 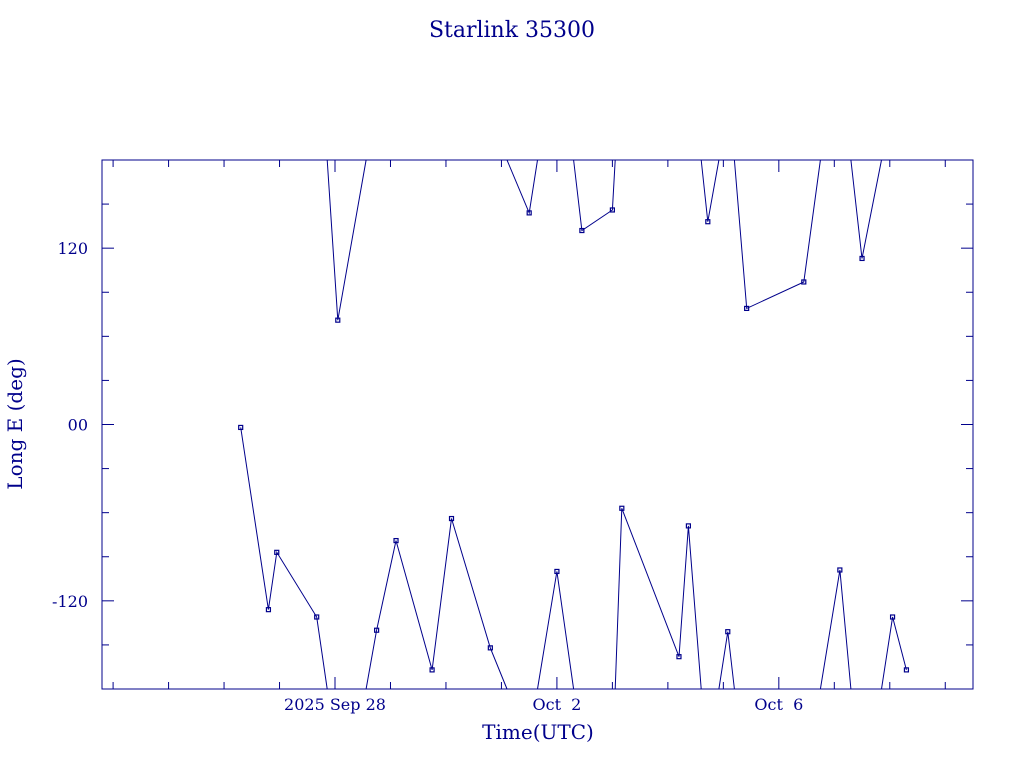 I want to click on chart-title: Starlink 35300, so click(x=512, y=30).